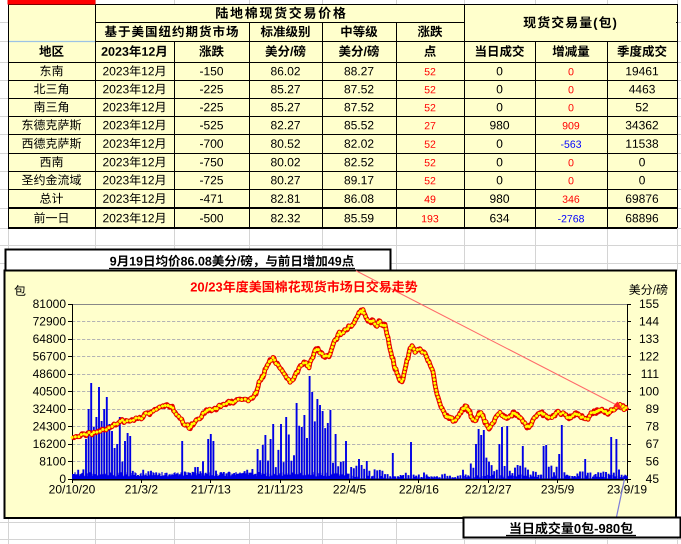 The image size is (681, 544). What do you see at coordinates (142, 490) in the screenshot?
I see `svg-text: 21/3/2` at bounding box center [142, 490].